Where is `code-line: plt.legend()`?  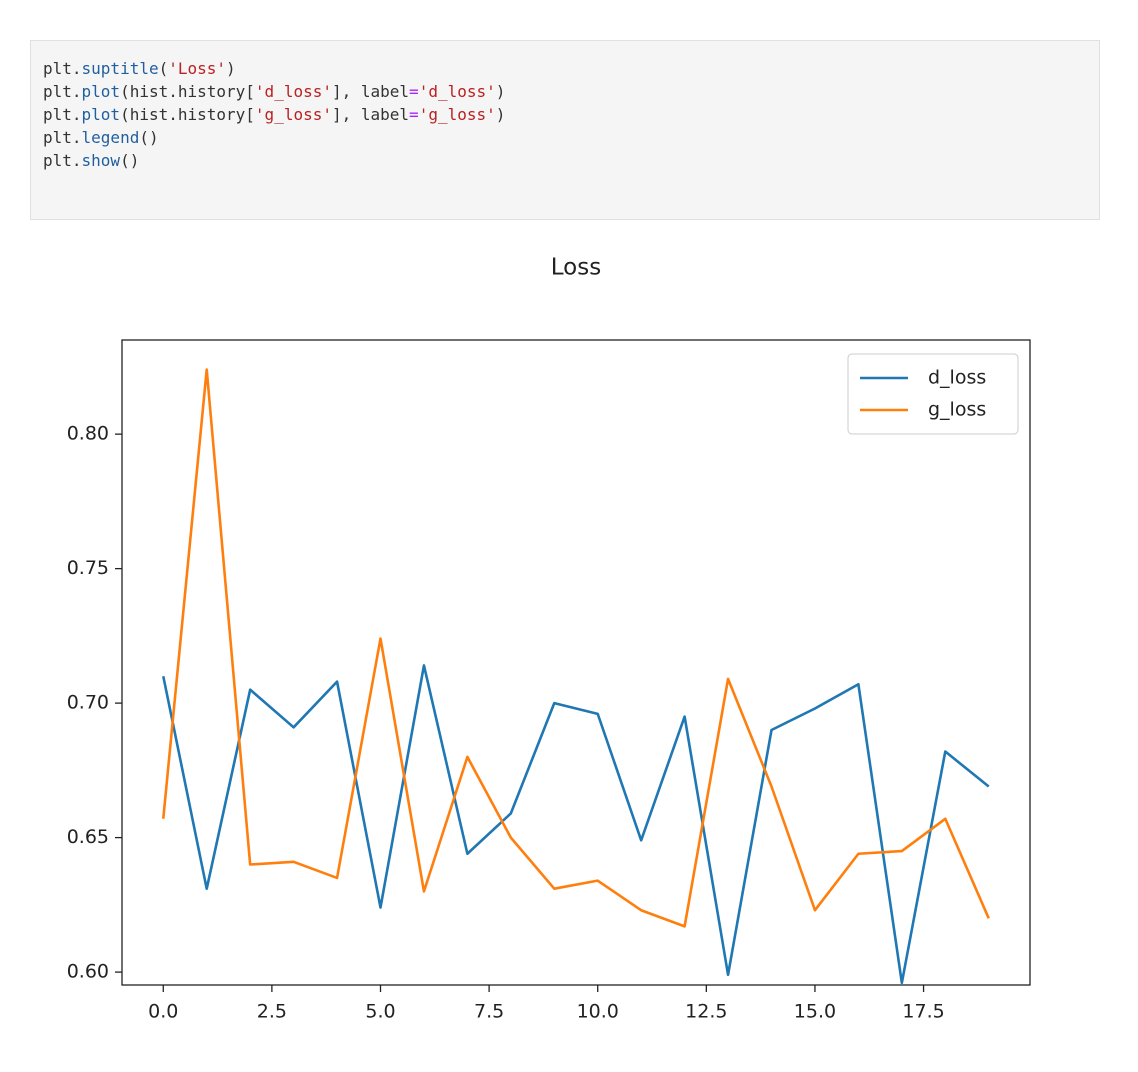
code-line: plt.legend() is located at coordinates (565, 137).